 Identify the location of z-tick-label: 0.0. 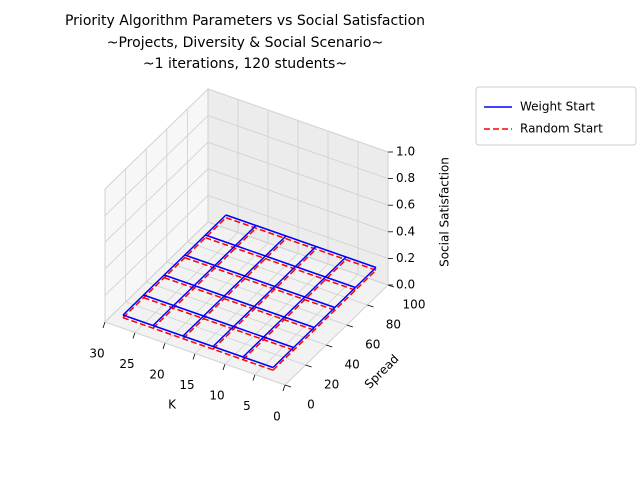
(405, 285).